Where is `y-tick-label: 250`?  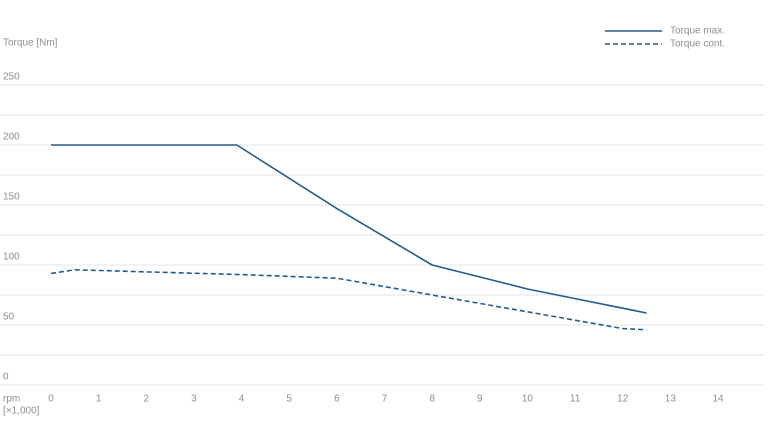 y-tick-label: 250 is located at coordinates (11, 77).